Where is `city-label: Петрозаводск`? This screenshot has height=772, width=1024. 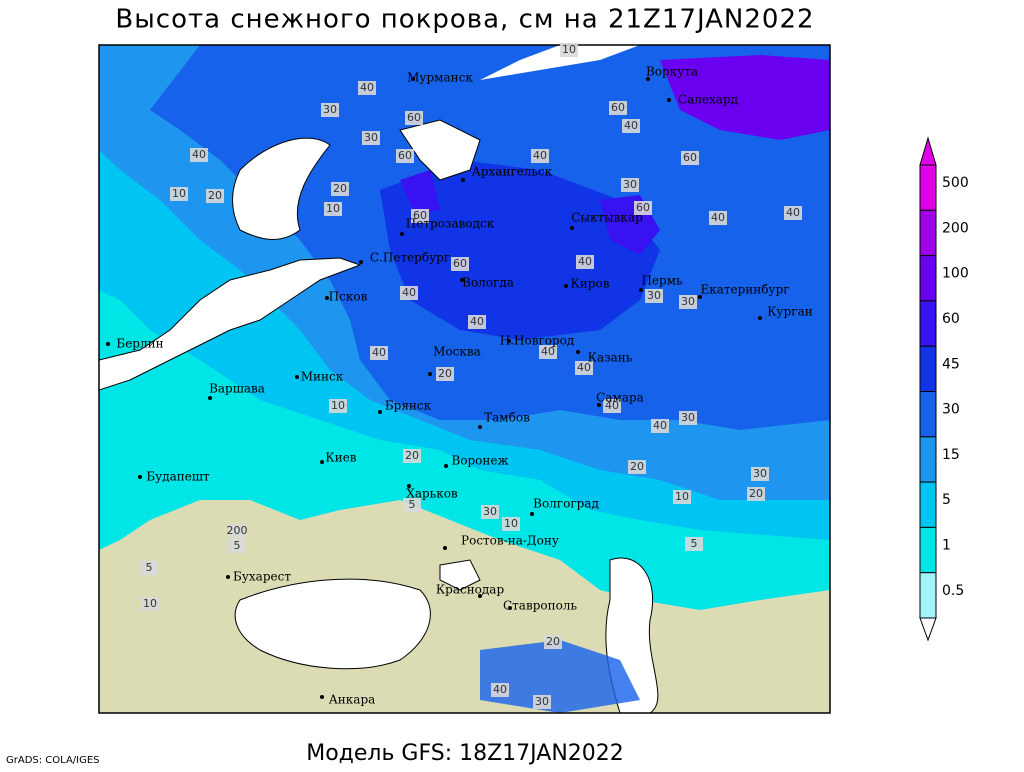
city-label: Петрозаводск is located at coordinates (450, 224).